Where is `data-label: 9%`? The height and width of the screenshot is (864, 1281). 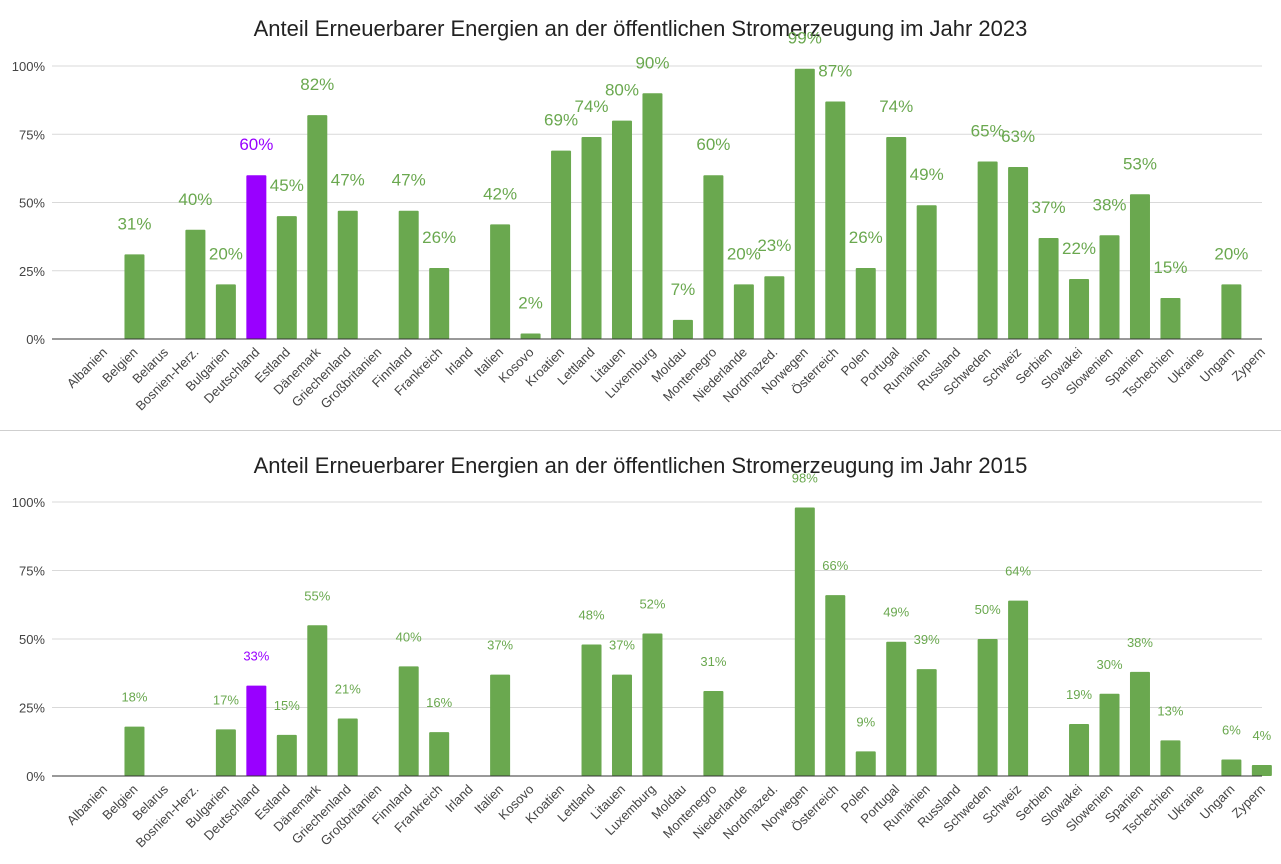 data-label: 9% is located at coordinates (865, 721).